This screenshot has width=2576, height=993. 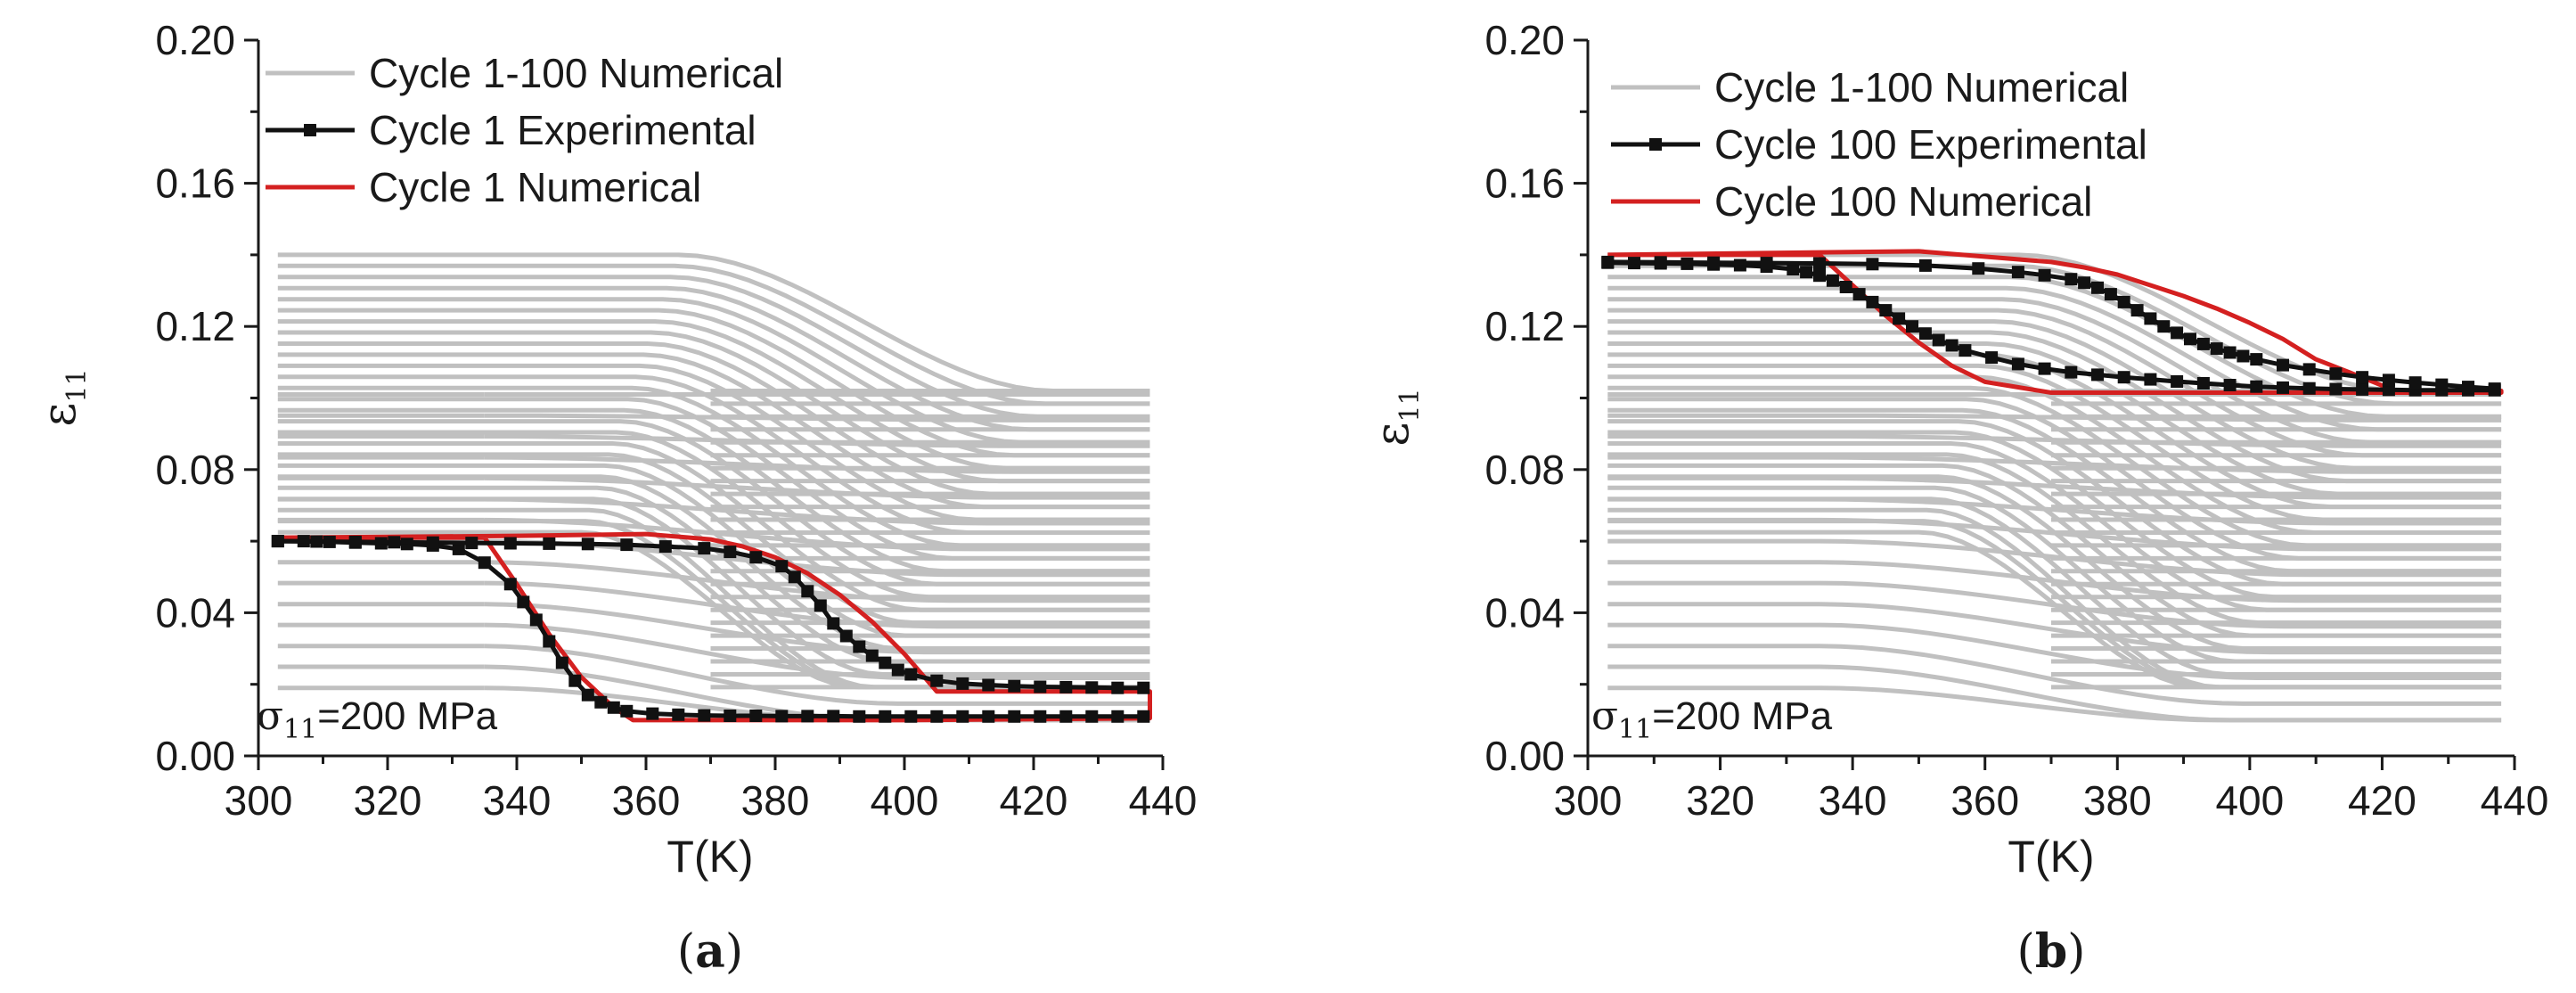 What do you see at coordinates (524, 73) in the screenshot?
I see `legend-entry: Cycle 1-100 Numerical` at bounding box center [524, 73].